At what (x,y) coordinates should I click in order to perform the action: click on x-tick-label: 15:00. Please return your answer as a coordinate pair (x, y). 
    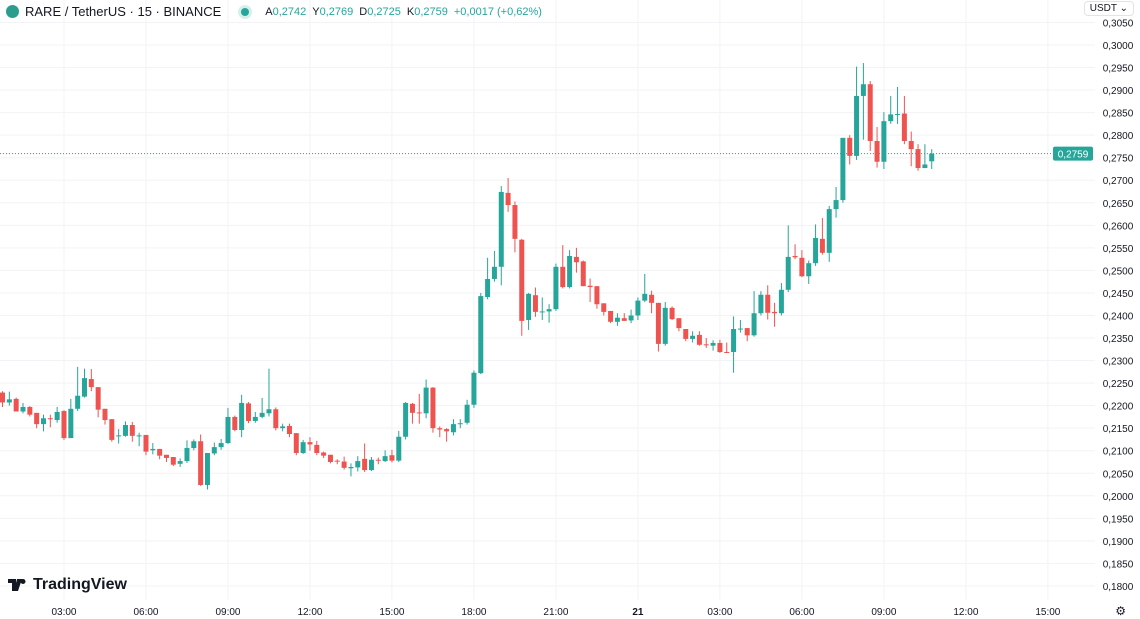
    Looking at the image, I should click on (391, 612).